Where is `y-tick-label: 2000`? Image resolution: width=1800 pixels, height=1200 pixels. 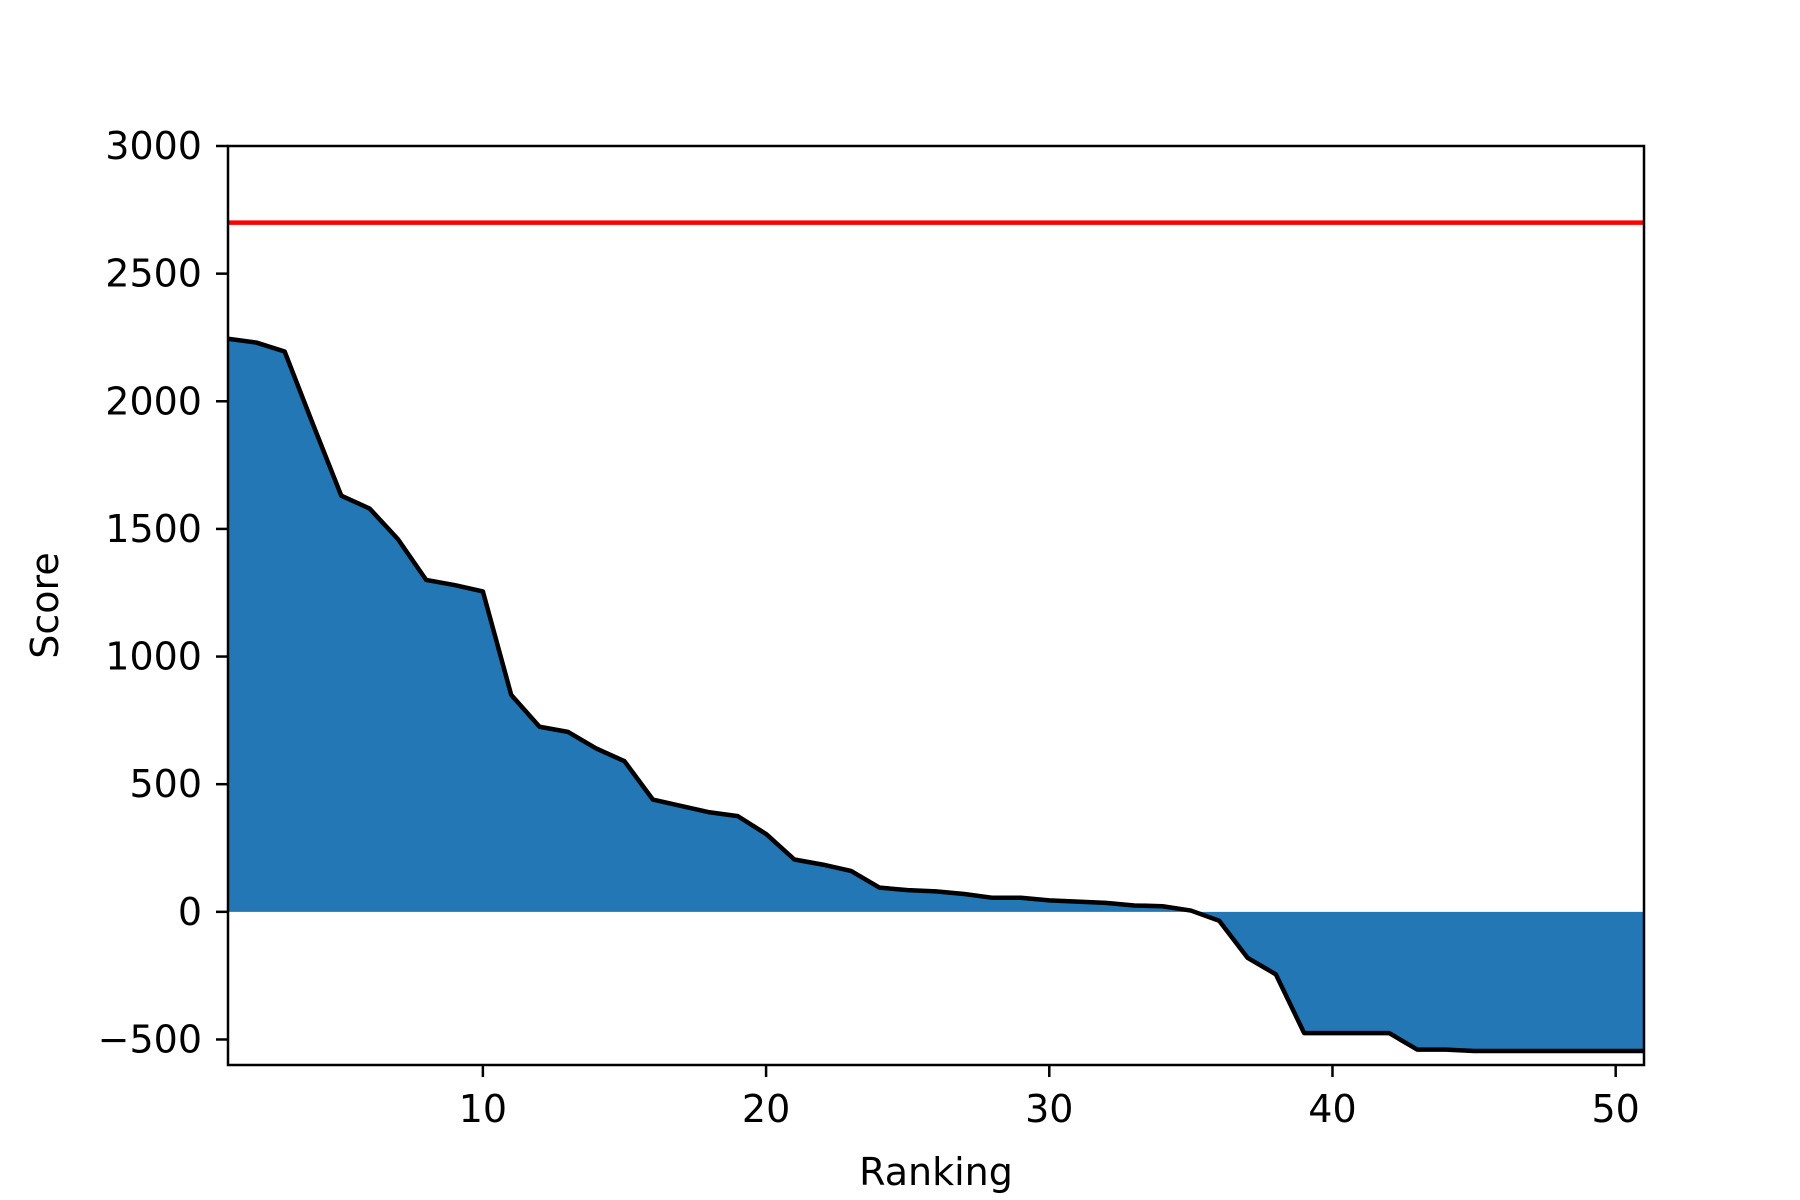 y-tick-label: 2000 is located at coordinates (153, 401).